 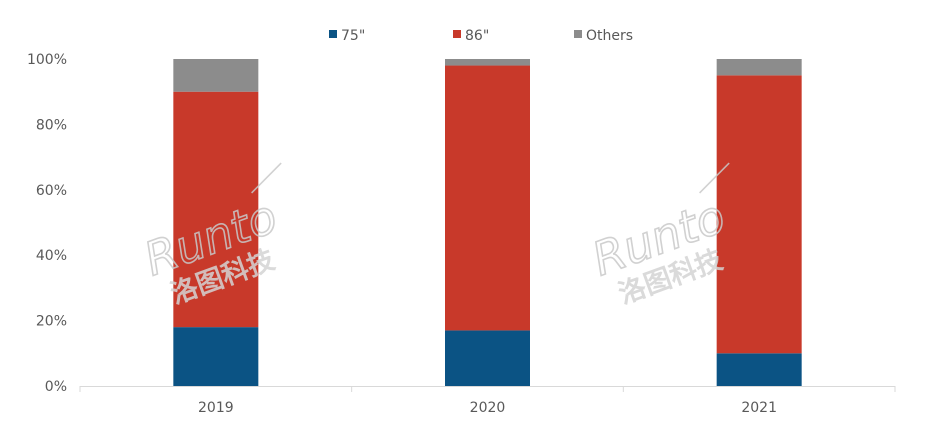 What do you see at coordinates (56, 387) in the screenshot?
I see `y-tick-label: 0%` at bounding box center [56, 387].